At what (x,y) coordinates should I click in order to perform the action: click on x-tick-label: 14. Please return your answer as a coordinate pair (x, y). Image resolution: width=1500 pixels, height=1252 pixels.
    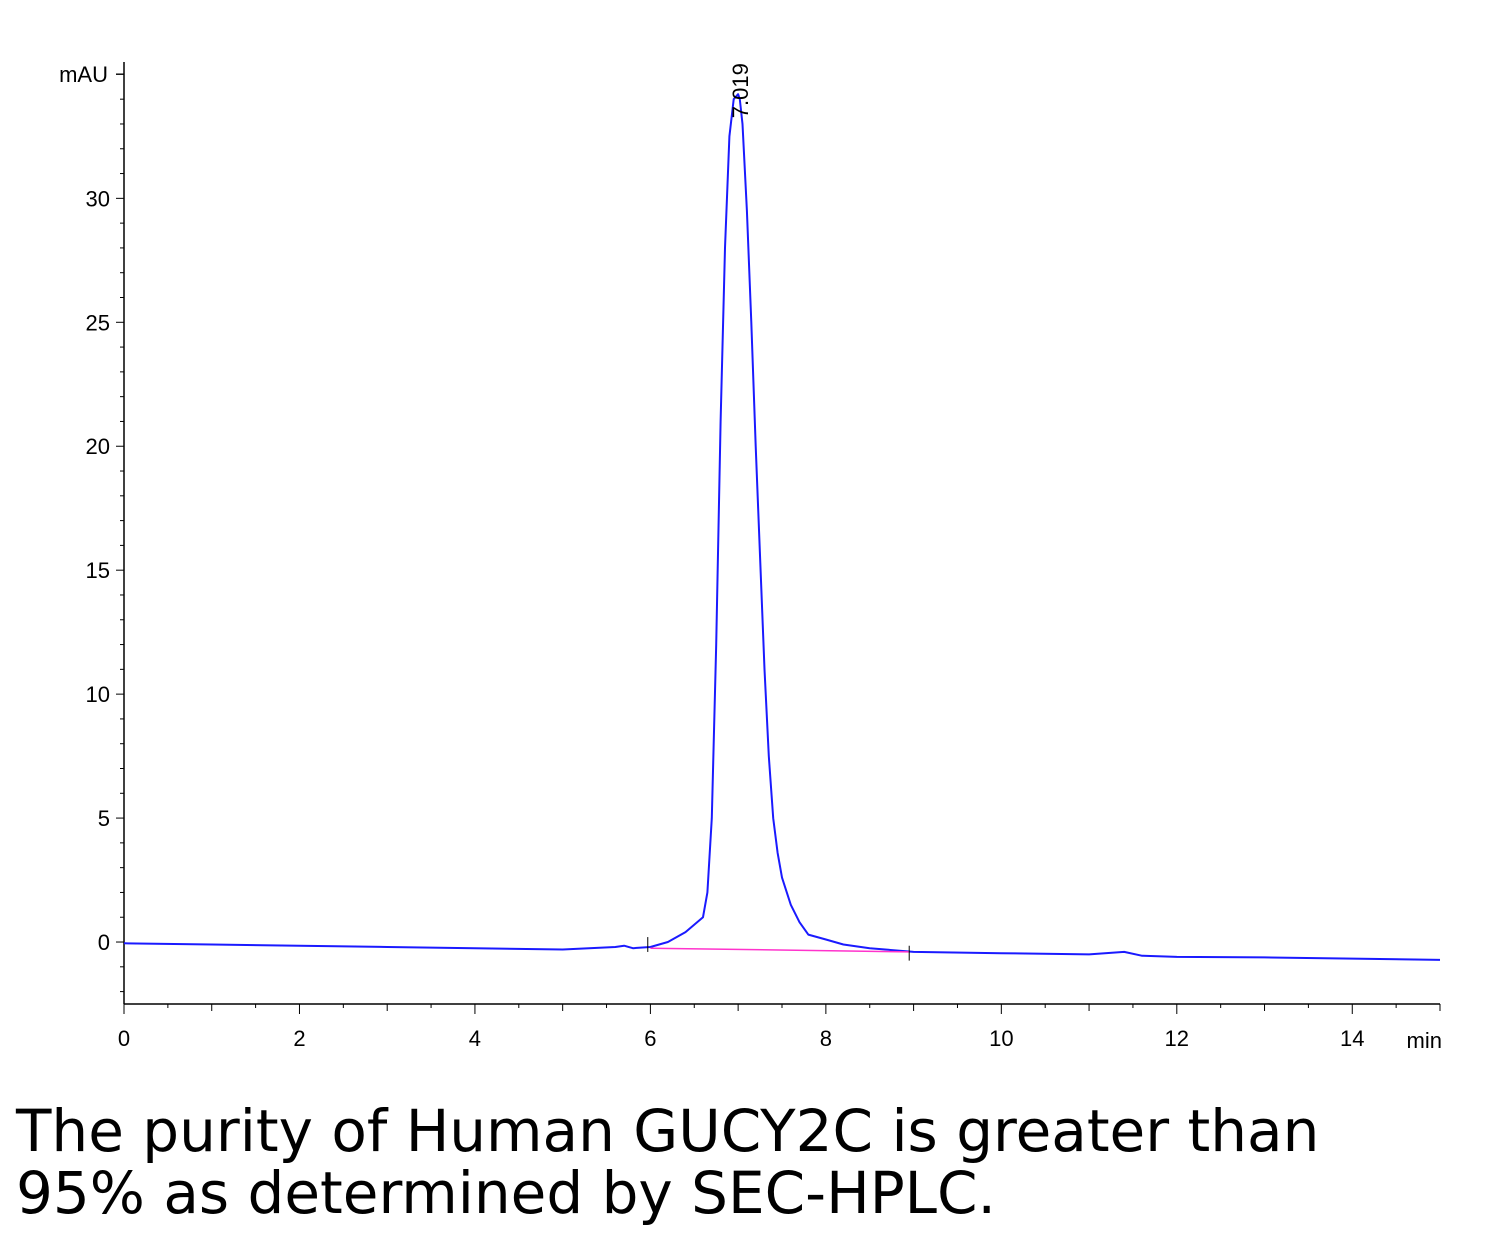
    Looking at the image, I should click on (1352, 1038).